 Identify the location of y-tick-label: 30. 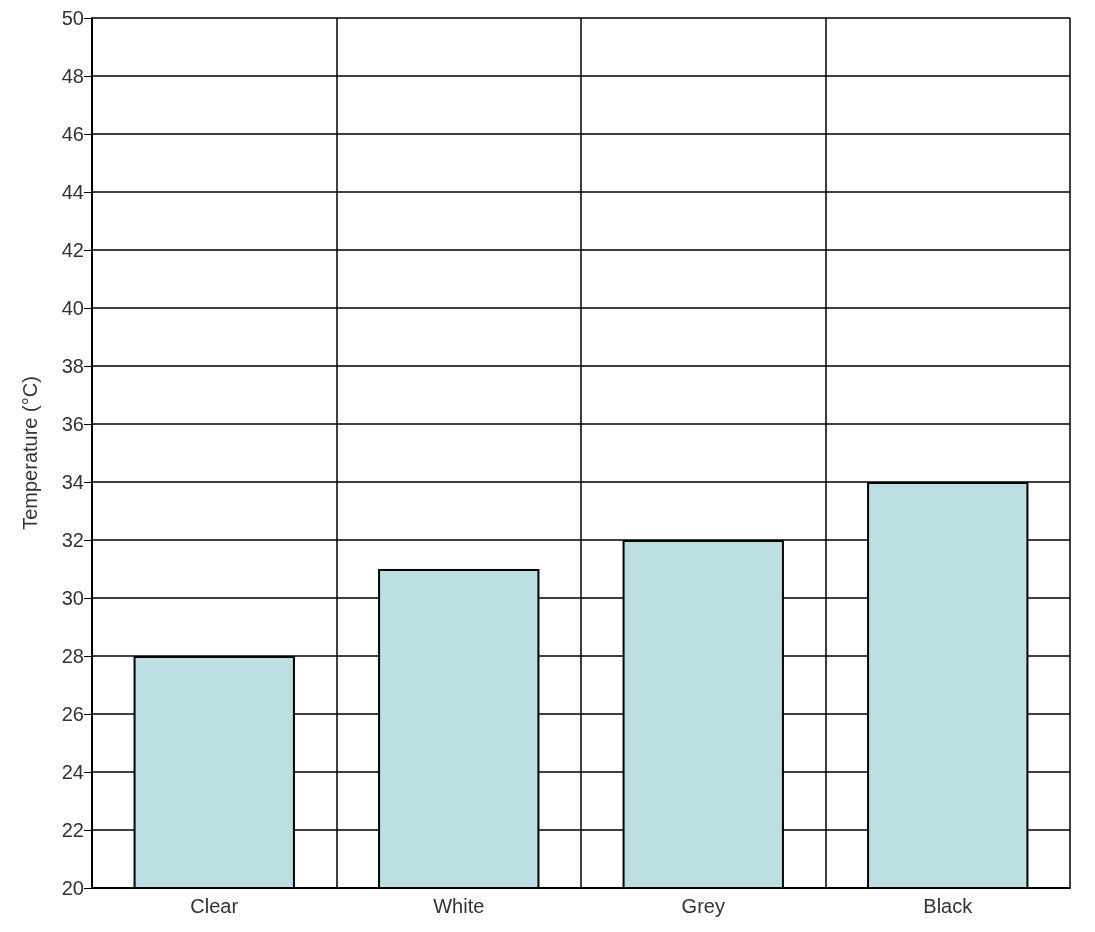
(72, 598).